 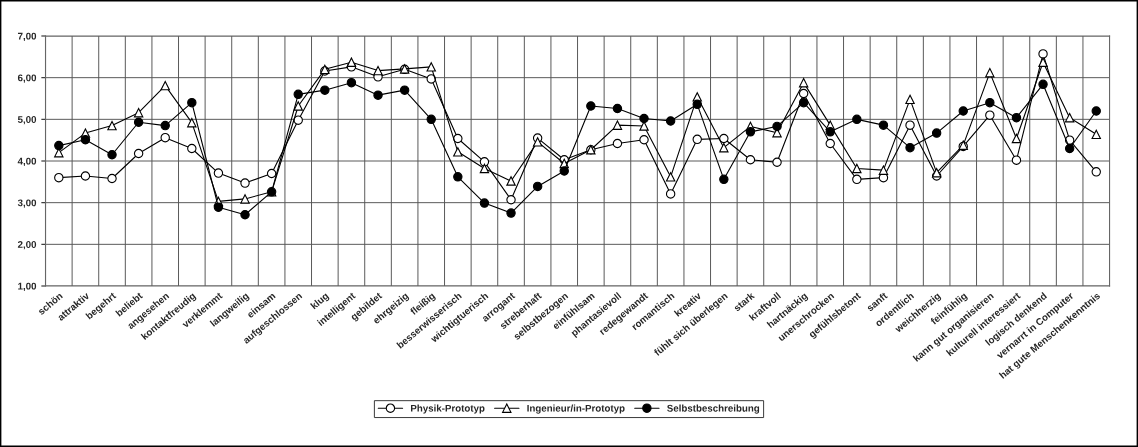 I want to click on legend-label: Selbstbeschreibung, so click(x=713, y=409).